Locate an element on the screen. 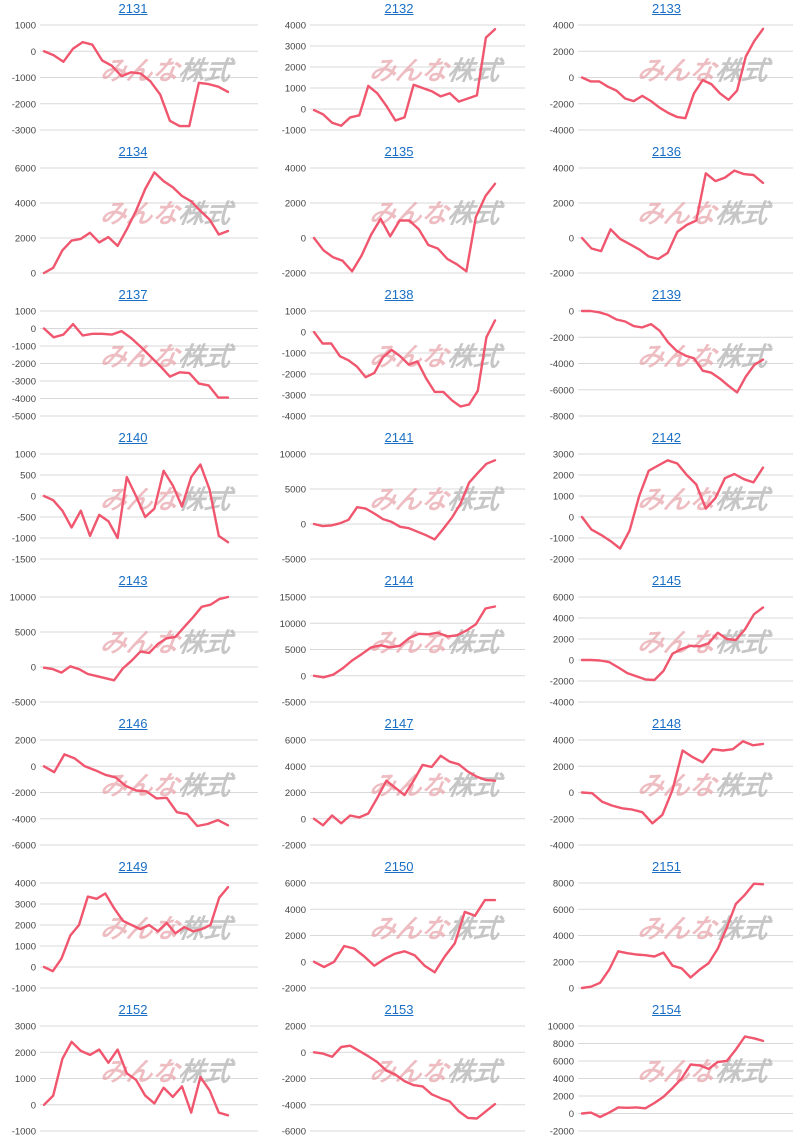 The height and width of the screenshot is (1144, 800). chart-title-link: 2146 is located at coordinates (133, 723).